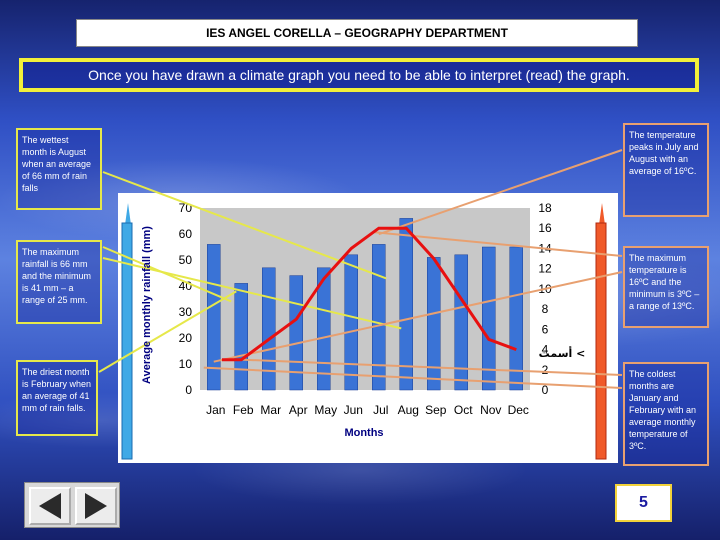 The height and width of the screenshot is (540, 720). I want to click on y-tick-label: 60, so click(186, 234).